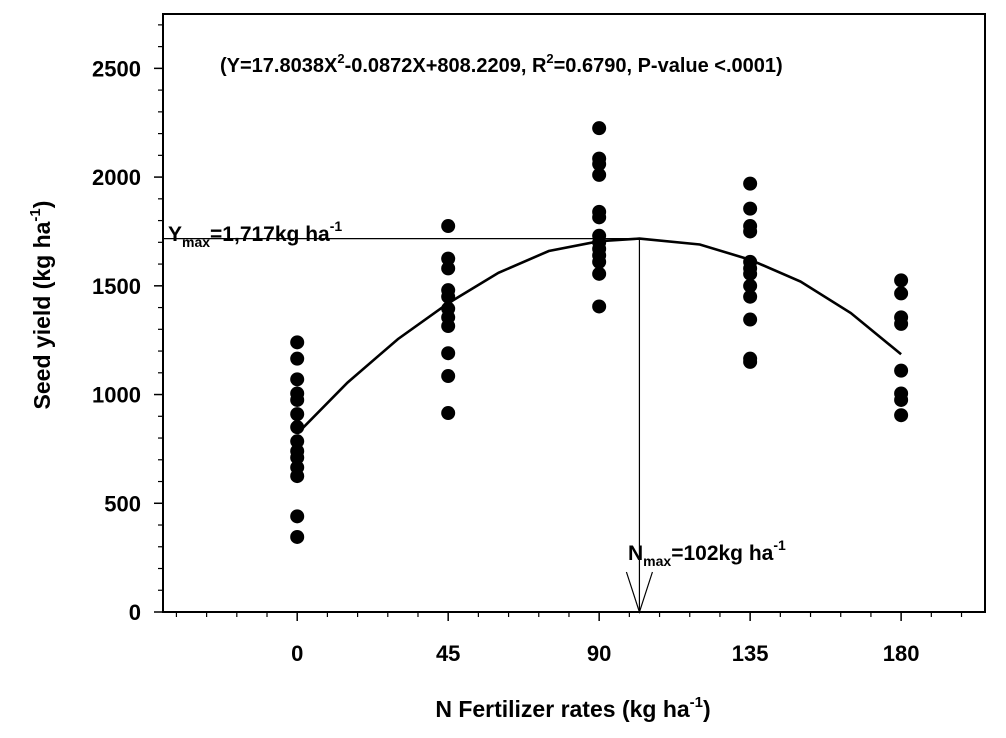  I want to click on ymax-sup: -1, so click(336, 226).